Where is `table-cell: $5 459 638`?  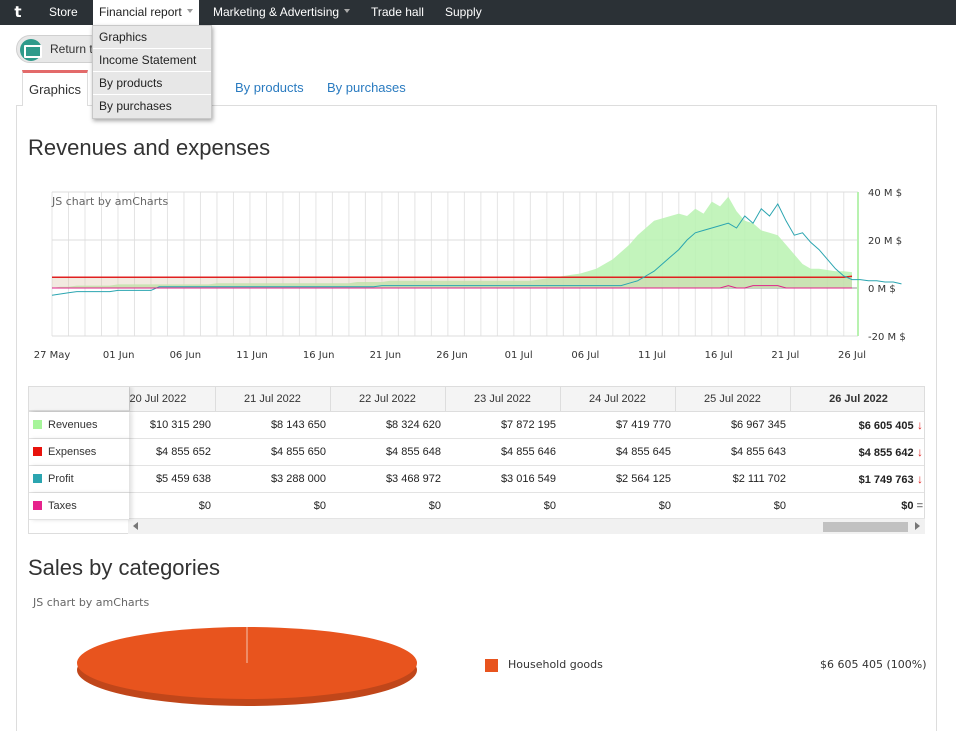
table-cell: $5 459 638 is located at coordinates (172, 479).